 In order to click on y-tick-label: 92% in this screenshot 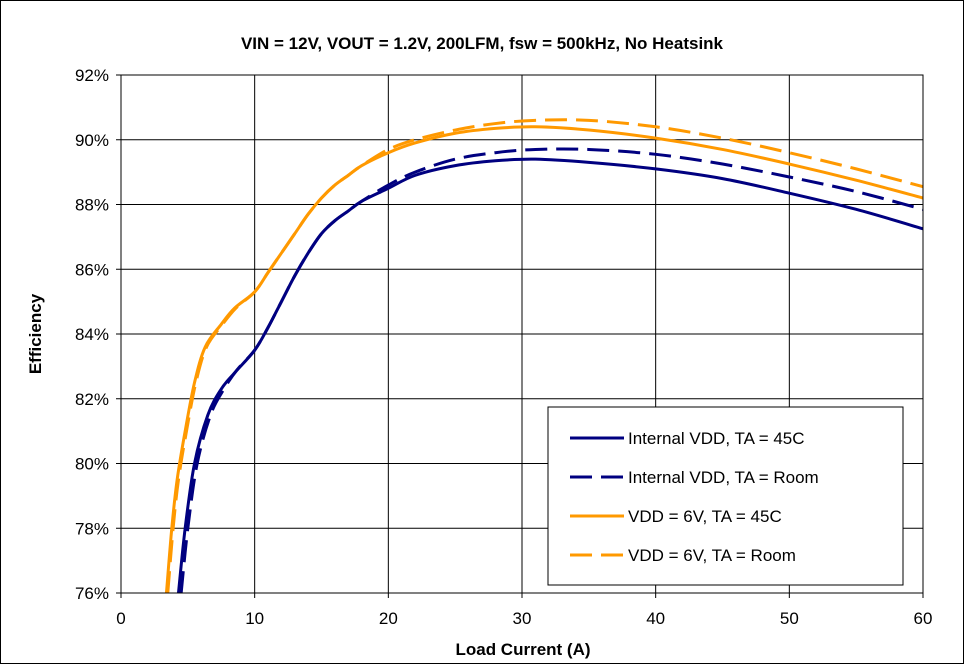, I will do `click(92, 75)`.